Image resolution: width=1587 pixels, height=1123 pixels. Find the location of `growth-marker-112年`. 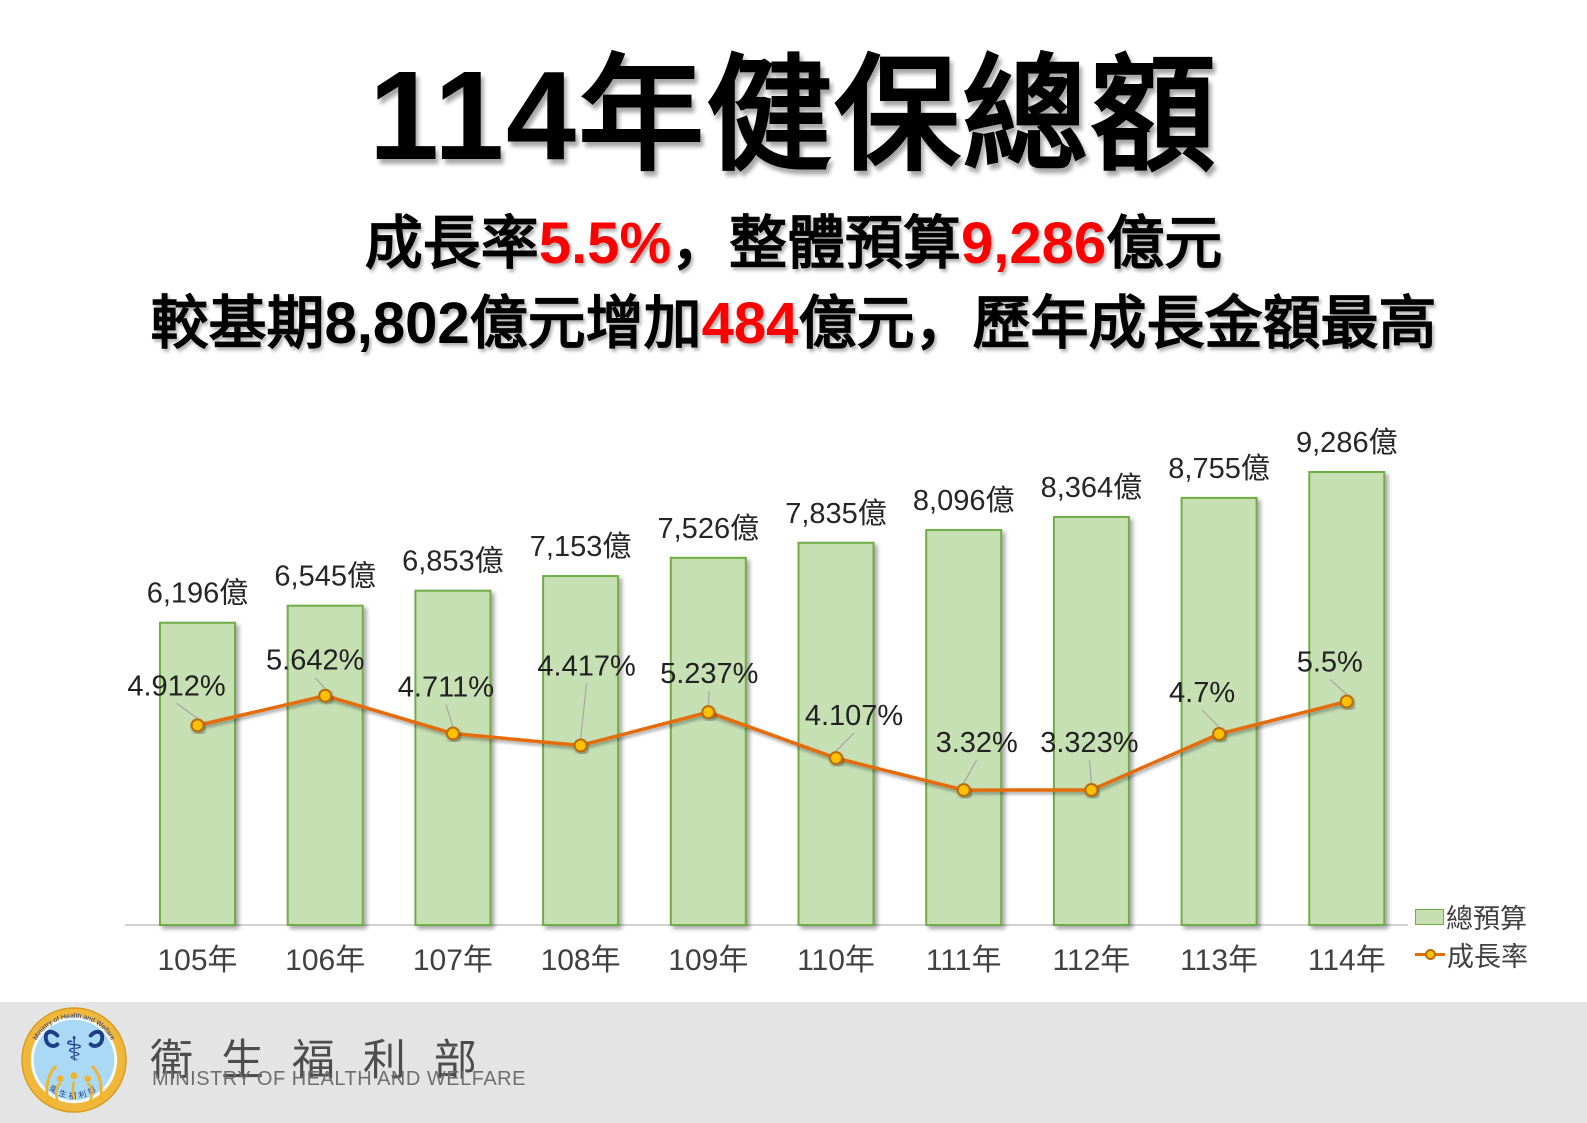

growth-marker-112年 is located at coordinates (1091, 789).